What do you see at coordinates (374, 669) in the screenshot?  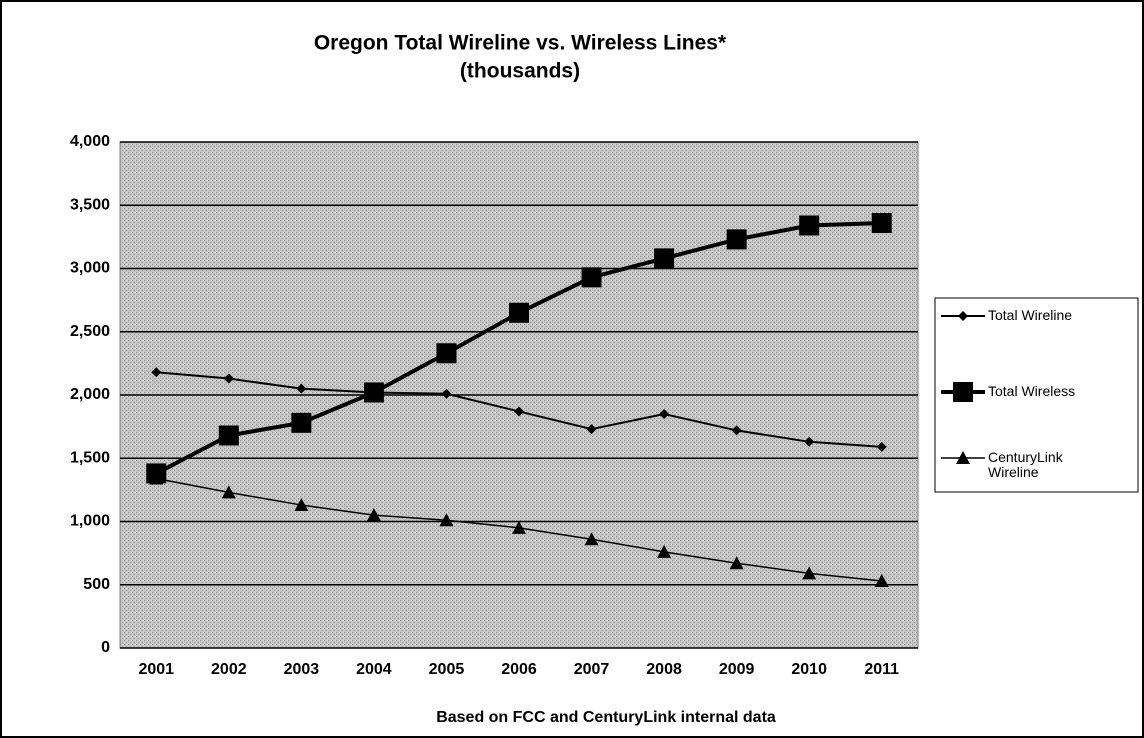 I see `x-tick-label: 2004` at bounding box center [374, 669].